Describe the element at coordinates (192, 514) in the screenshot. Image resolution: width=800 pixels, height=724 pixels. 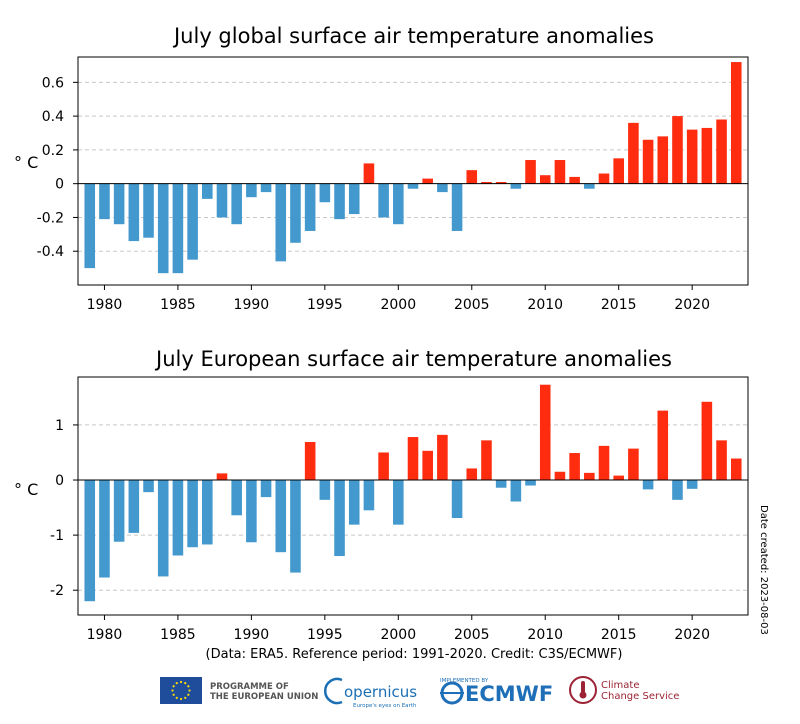
I see `europe-bar-1986` at that location.